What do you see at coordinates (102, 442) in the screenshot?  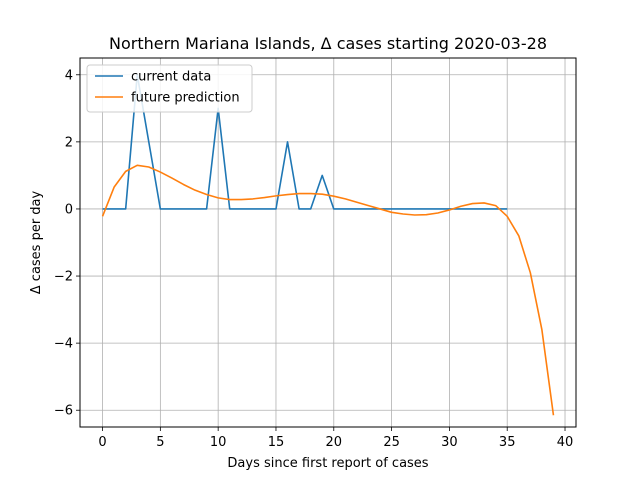 I see `x-tick-label: 0` at bounding box center [102, 442].